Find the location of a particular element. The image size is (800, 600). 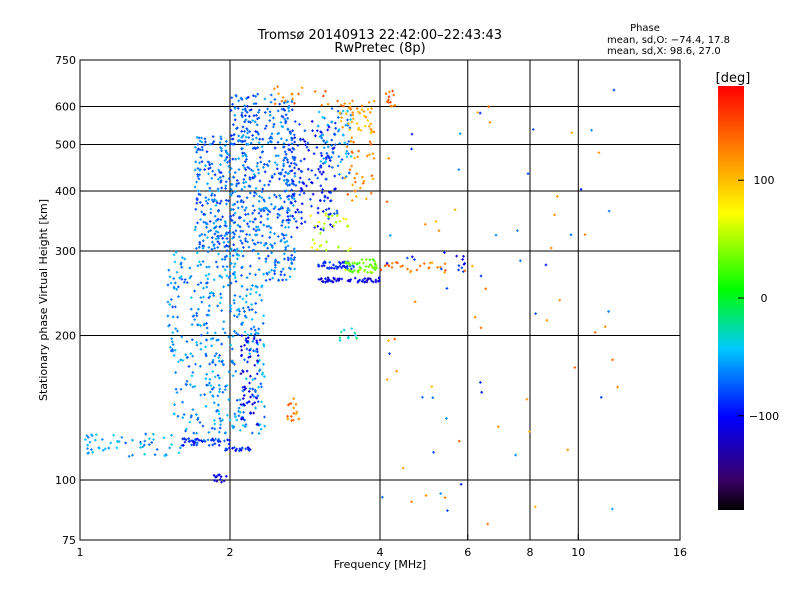

chart-subtitle: RwPretec (8p) is located at coordinates (379, 48).